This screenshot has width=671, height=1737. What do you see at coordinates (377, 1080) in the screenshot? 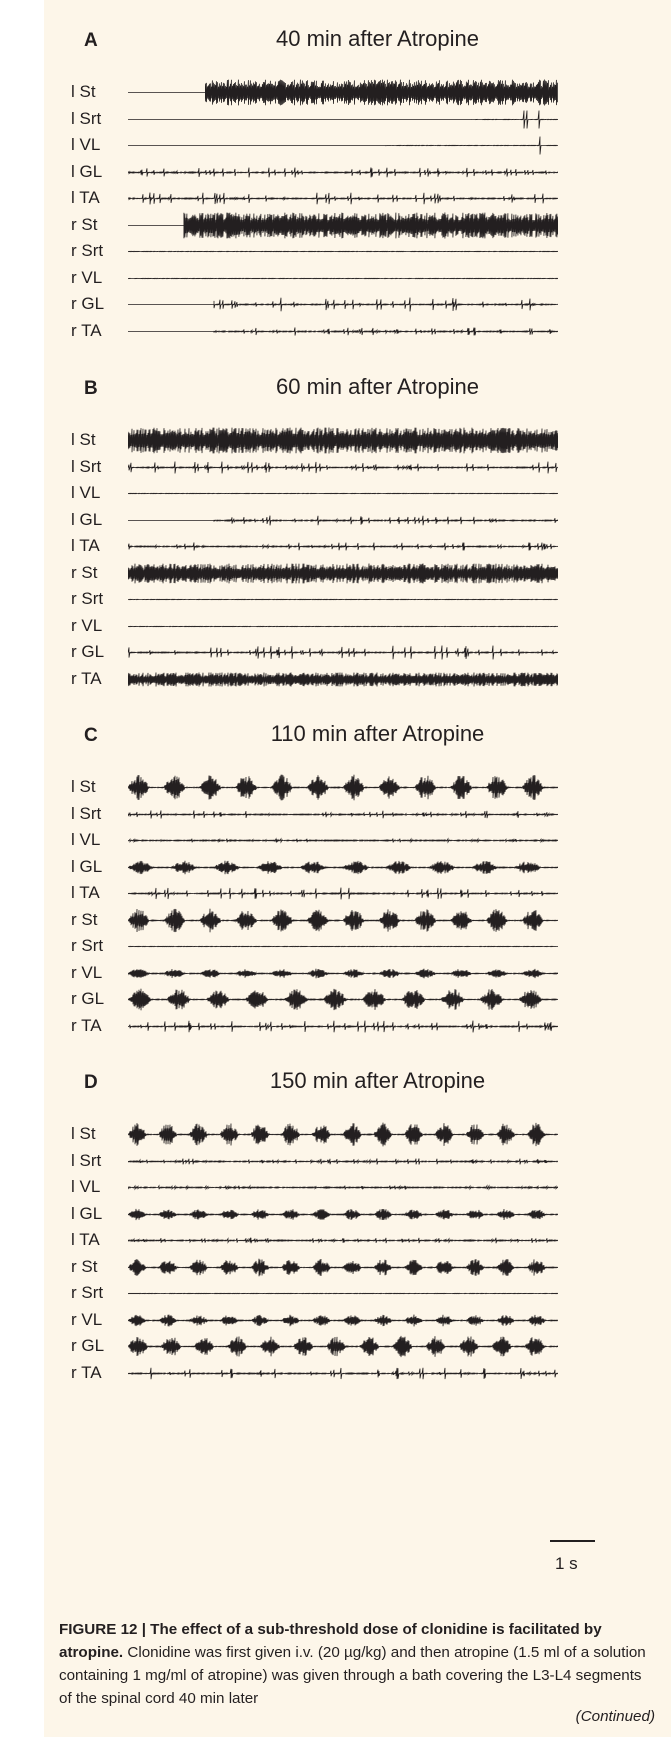
I see `panel-title: 150 min after Atropine` at bounding box center [377, 1080].